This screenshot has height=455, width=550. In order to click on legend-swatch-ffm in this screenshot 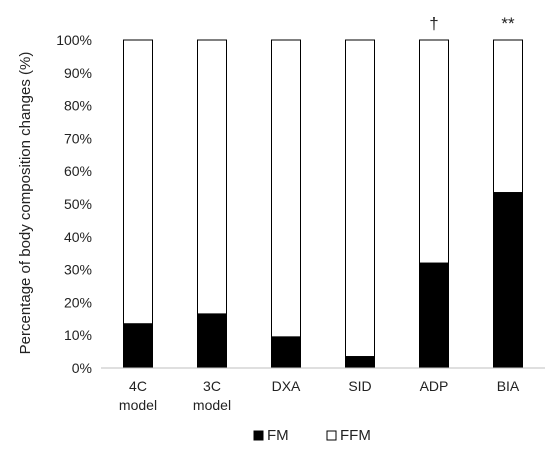, I will do `click(331, 435)`.